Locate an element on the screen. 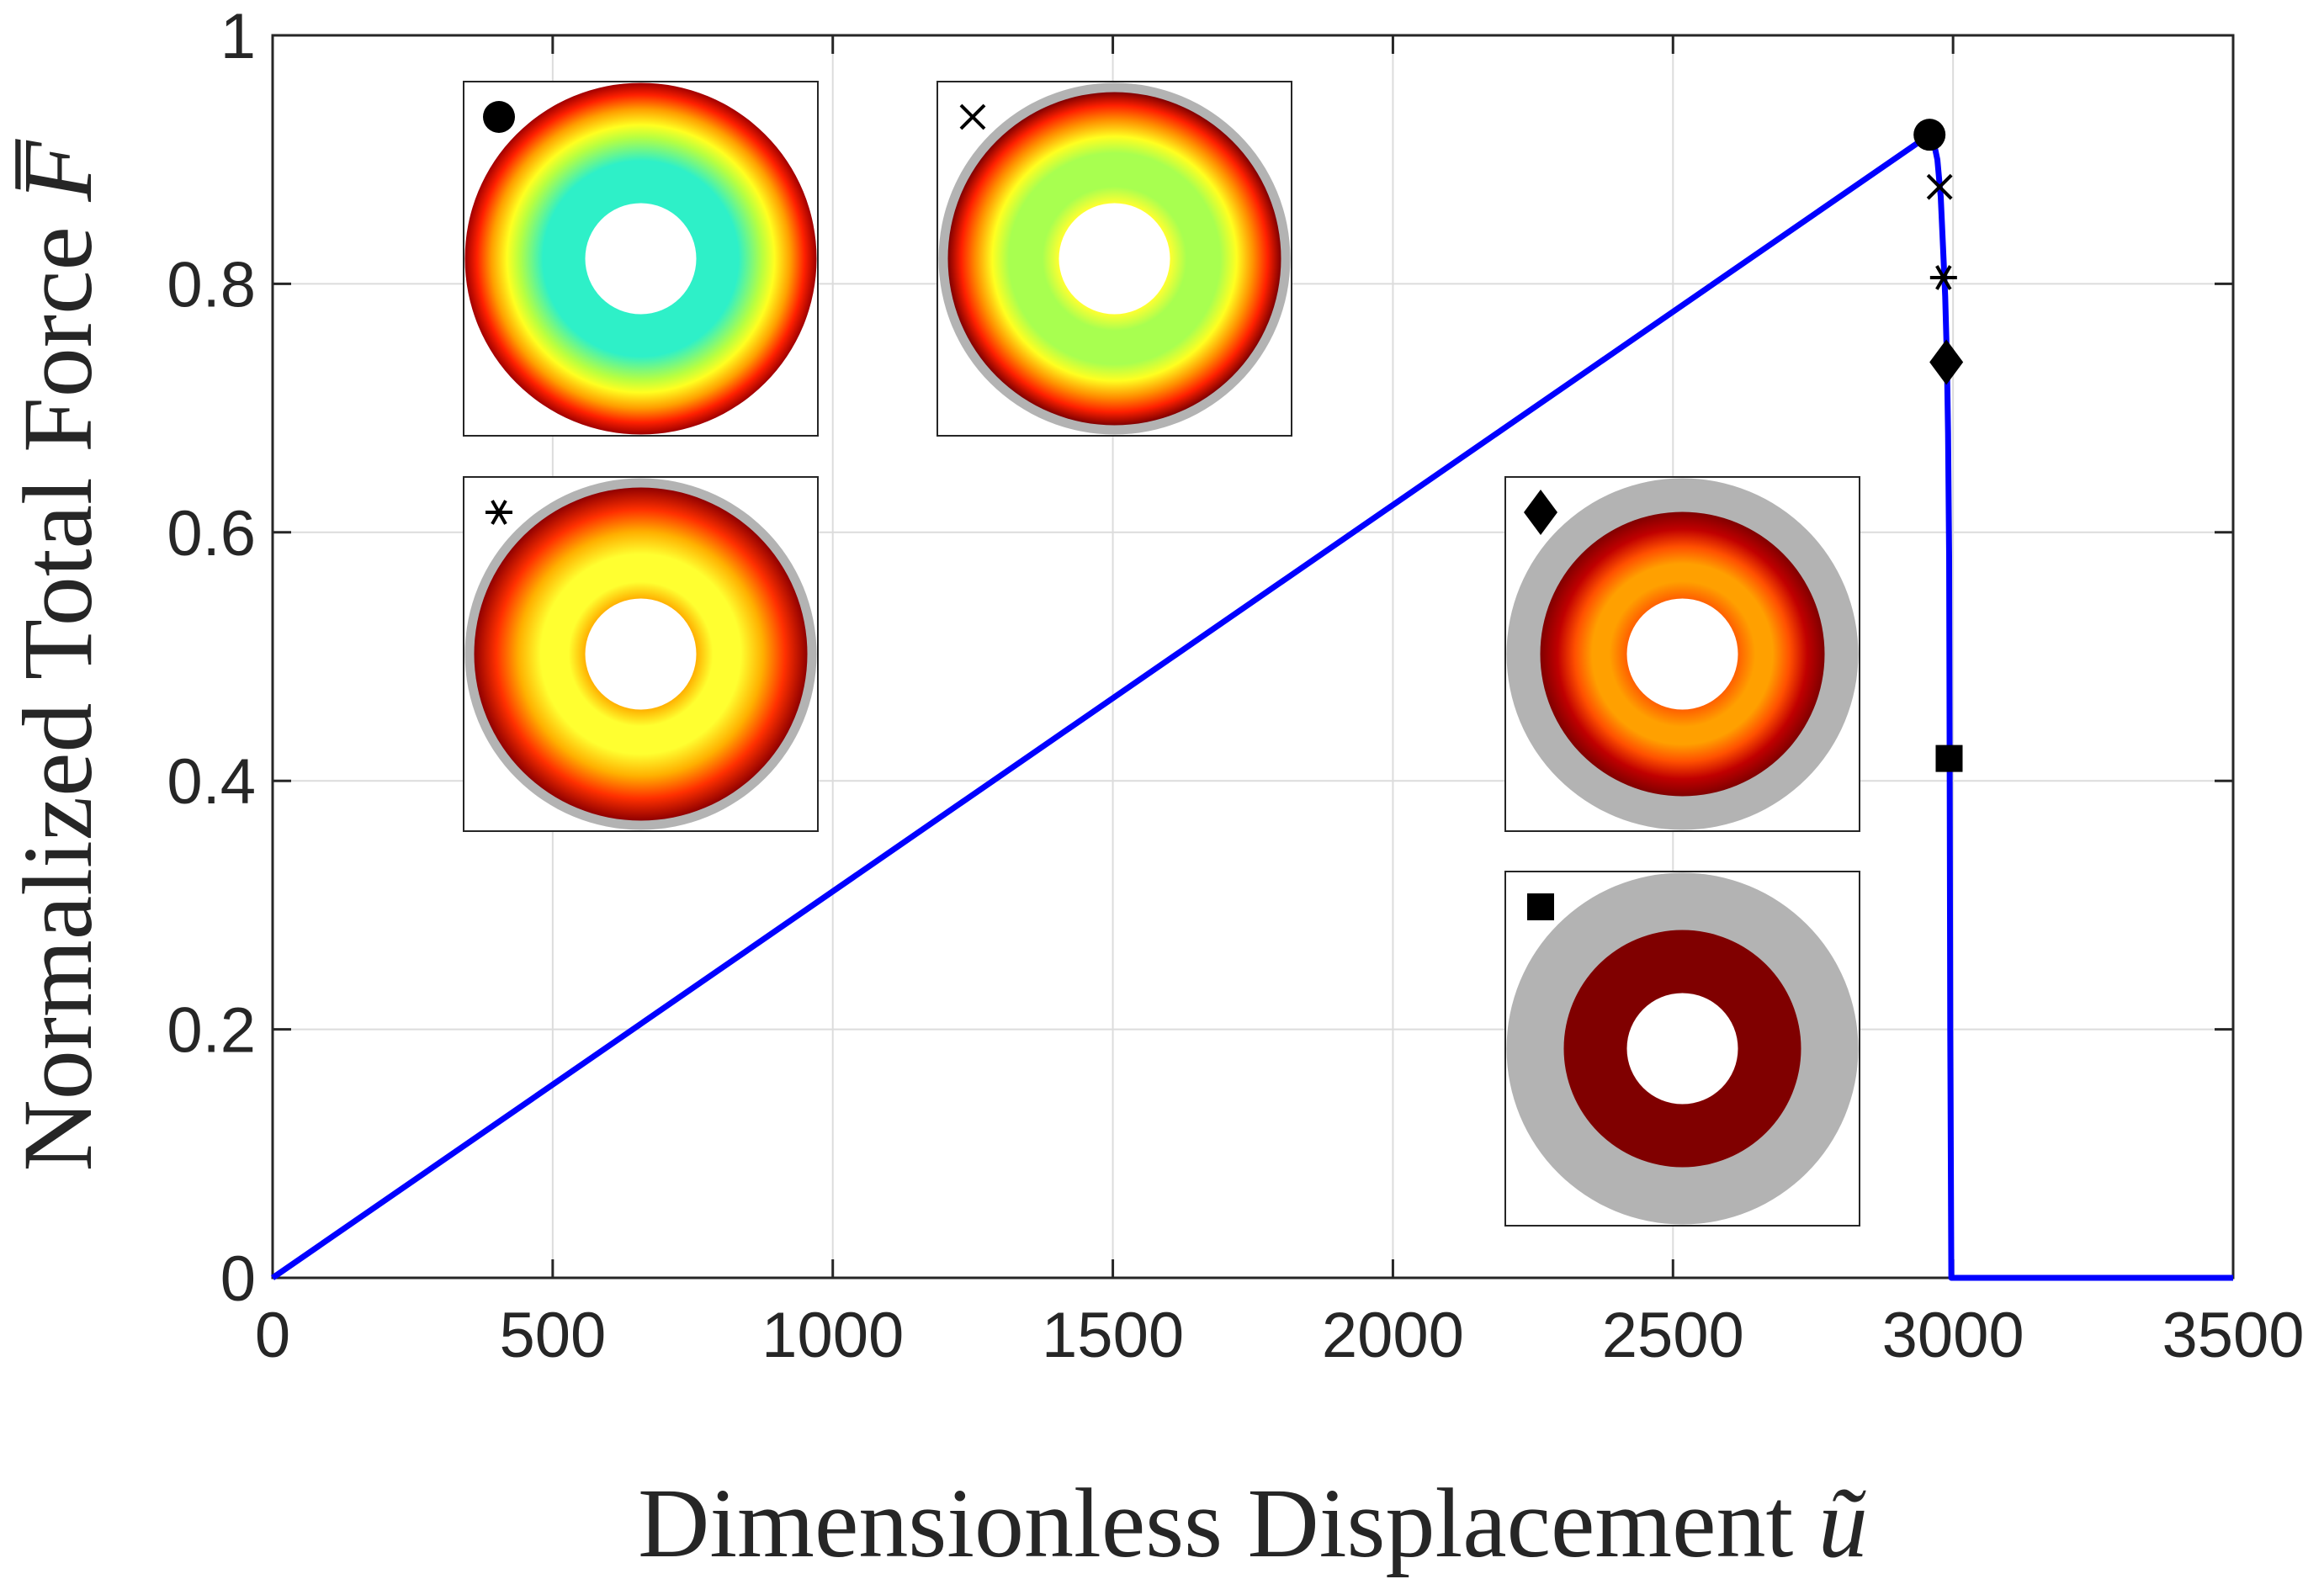  y-axis-title: Normalized Total Force F̅ is located at coordinates (58, 654).